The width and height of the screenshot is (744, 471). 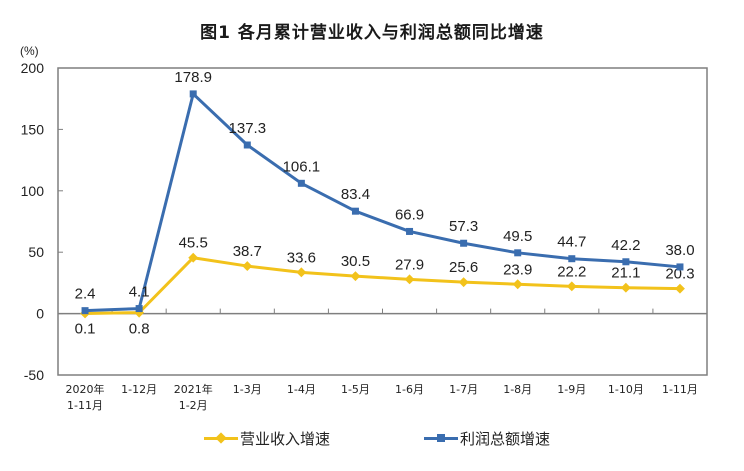 I want to click on legend-item-revenue: 营业收入增速, so click(x=267, y=438).